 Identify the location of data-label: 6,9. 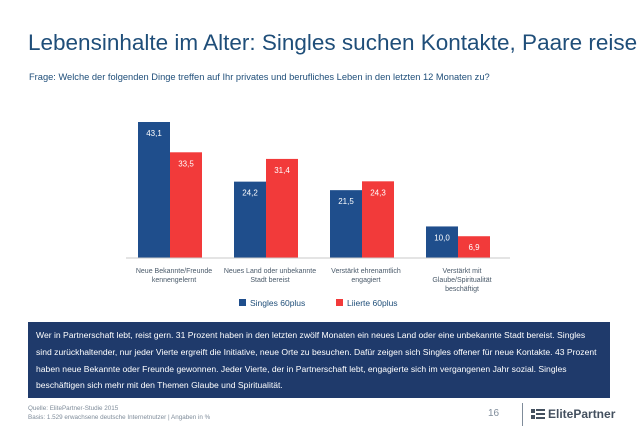
(474, 247).